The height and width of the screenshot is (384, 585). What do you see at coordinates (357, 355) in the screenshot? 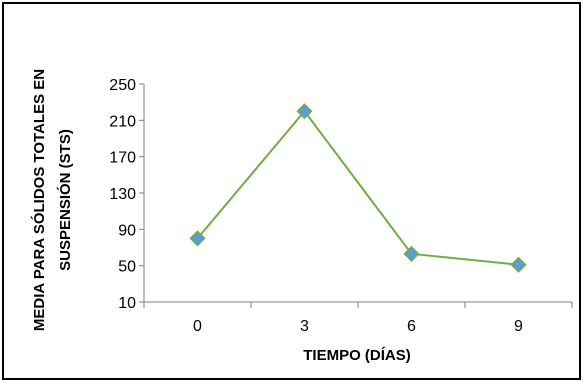
I see `x-axis-title: TIEMPO (DÍAS)` at bounding box center [357, 355].